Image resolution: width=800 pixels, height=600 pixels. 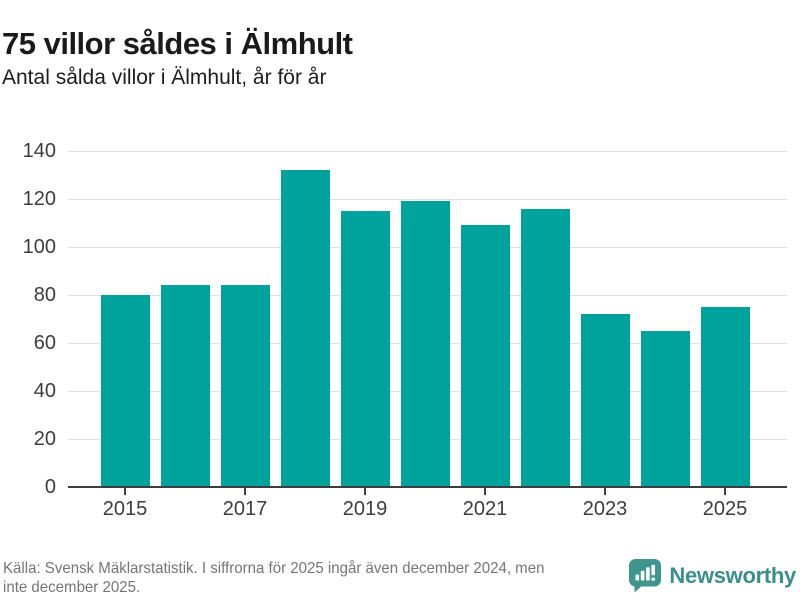 I want to click on bar-2019, so click(x=365, y=349).